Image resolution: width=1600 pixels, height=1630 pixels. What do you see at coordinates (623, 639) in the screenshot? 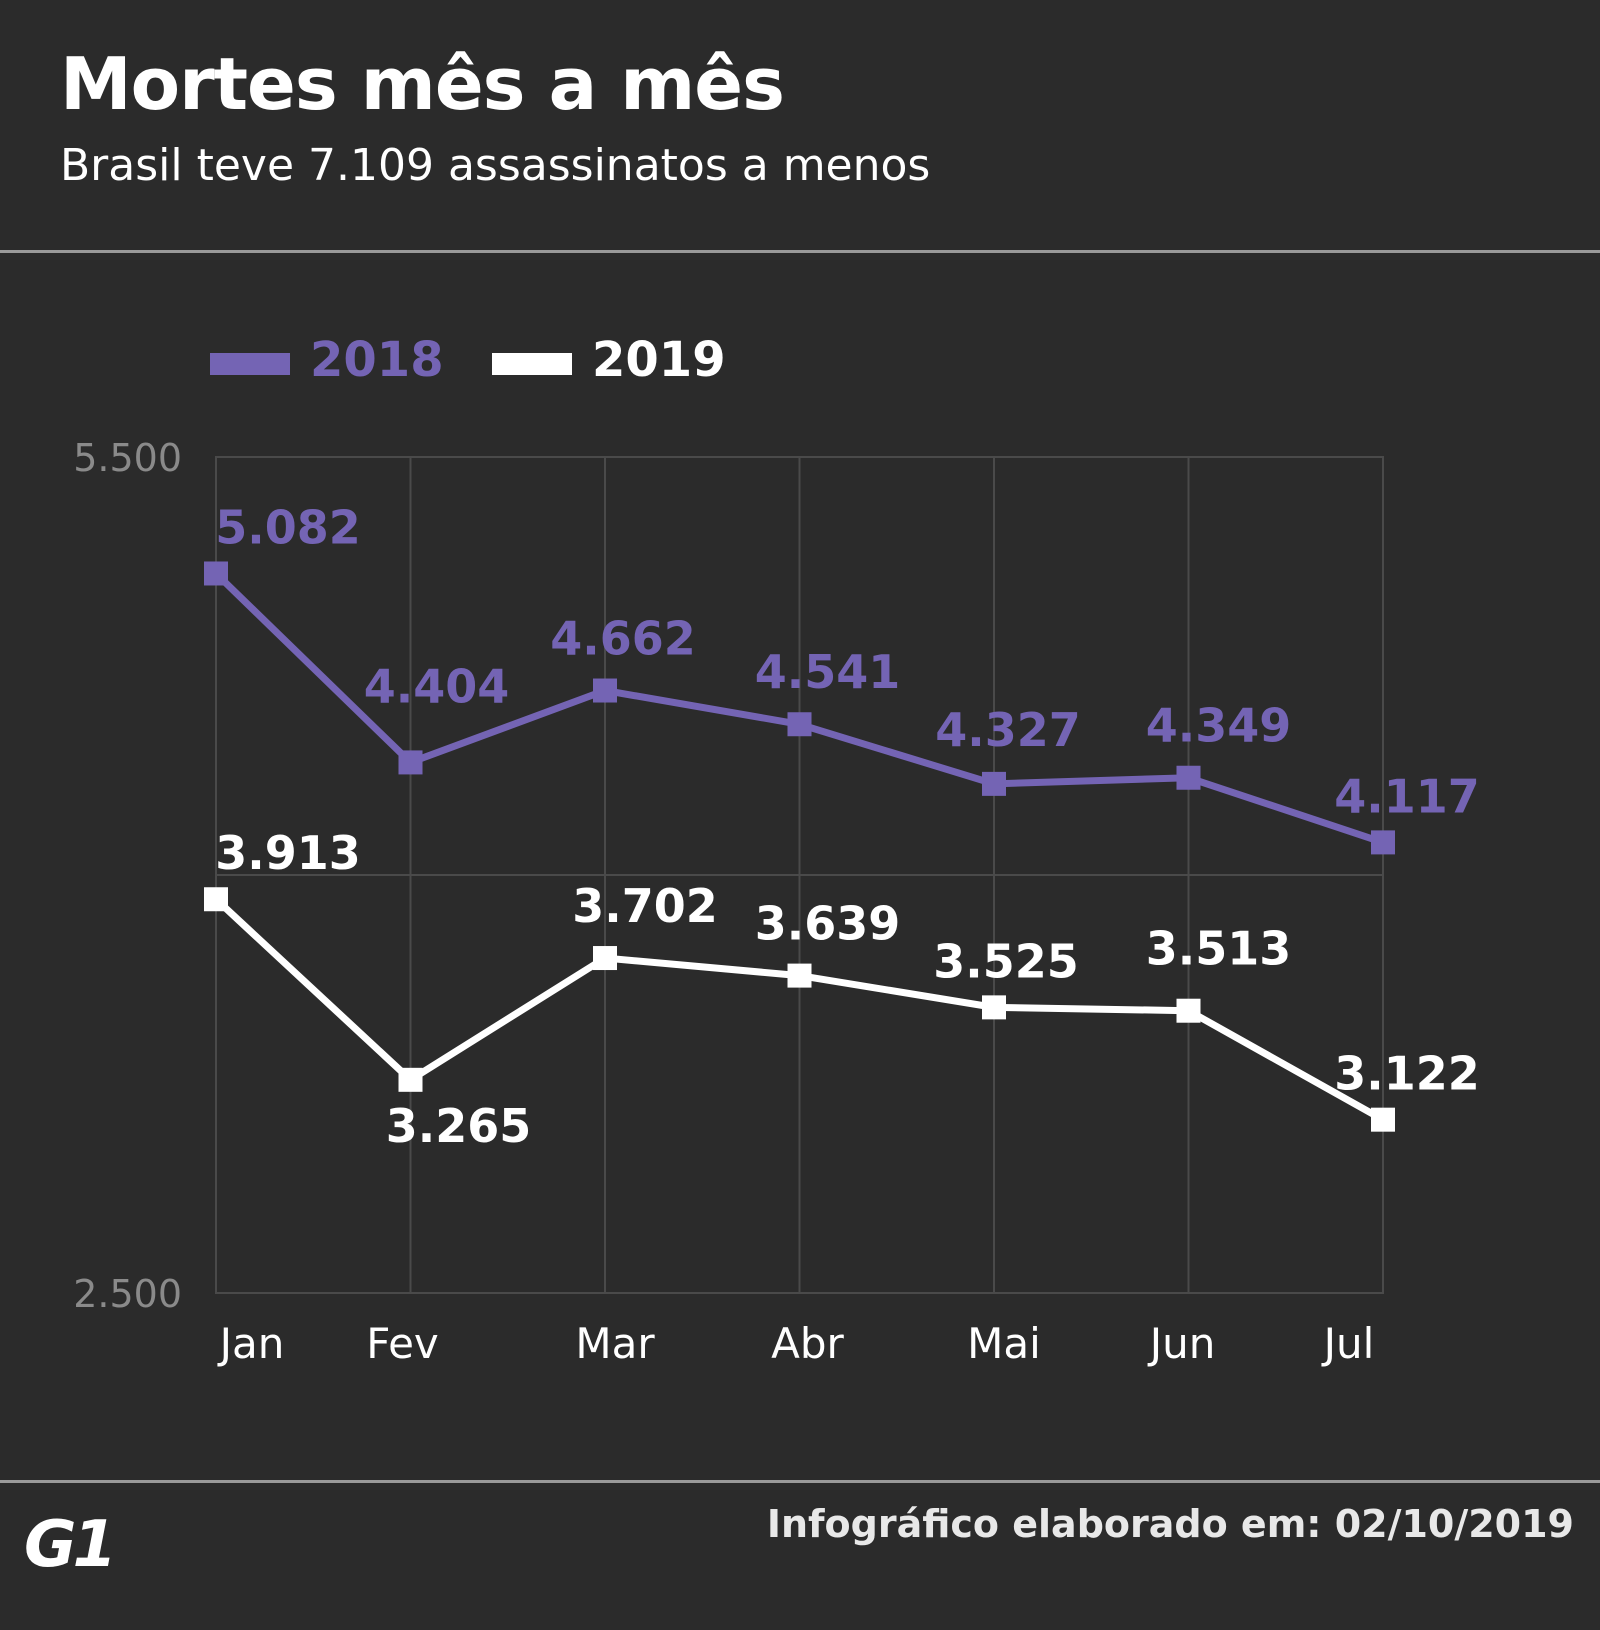
I see `data-label-2018: 4.662` at bounding box center [623, 639].